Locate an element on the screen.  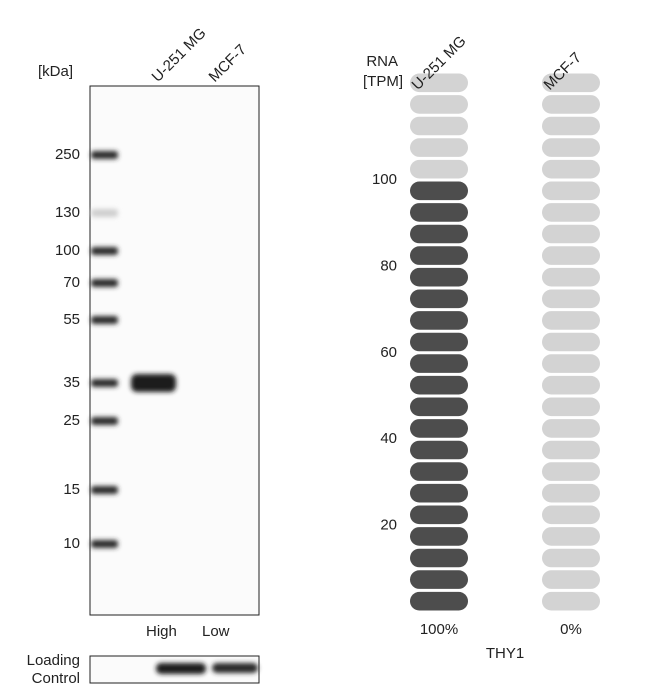
marker-label: 35 is located at coordinates (71, 382).